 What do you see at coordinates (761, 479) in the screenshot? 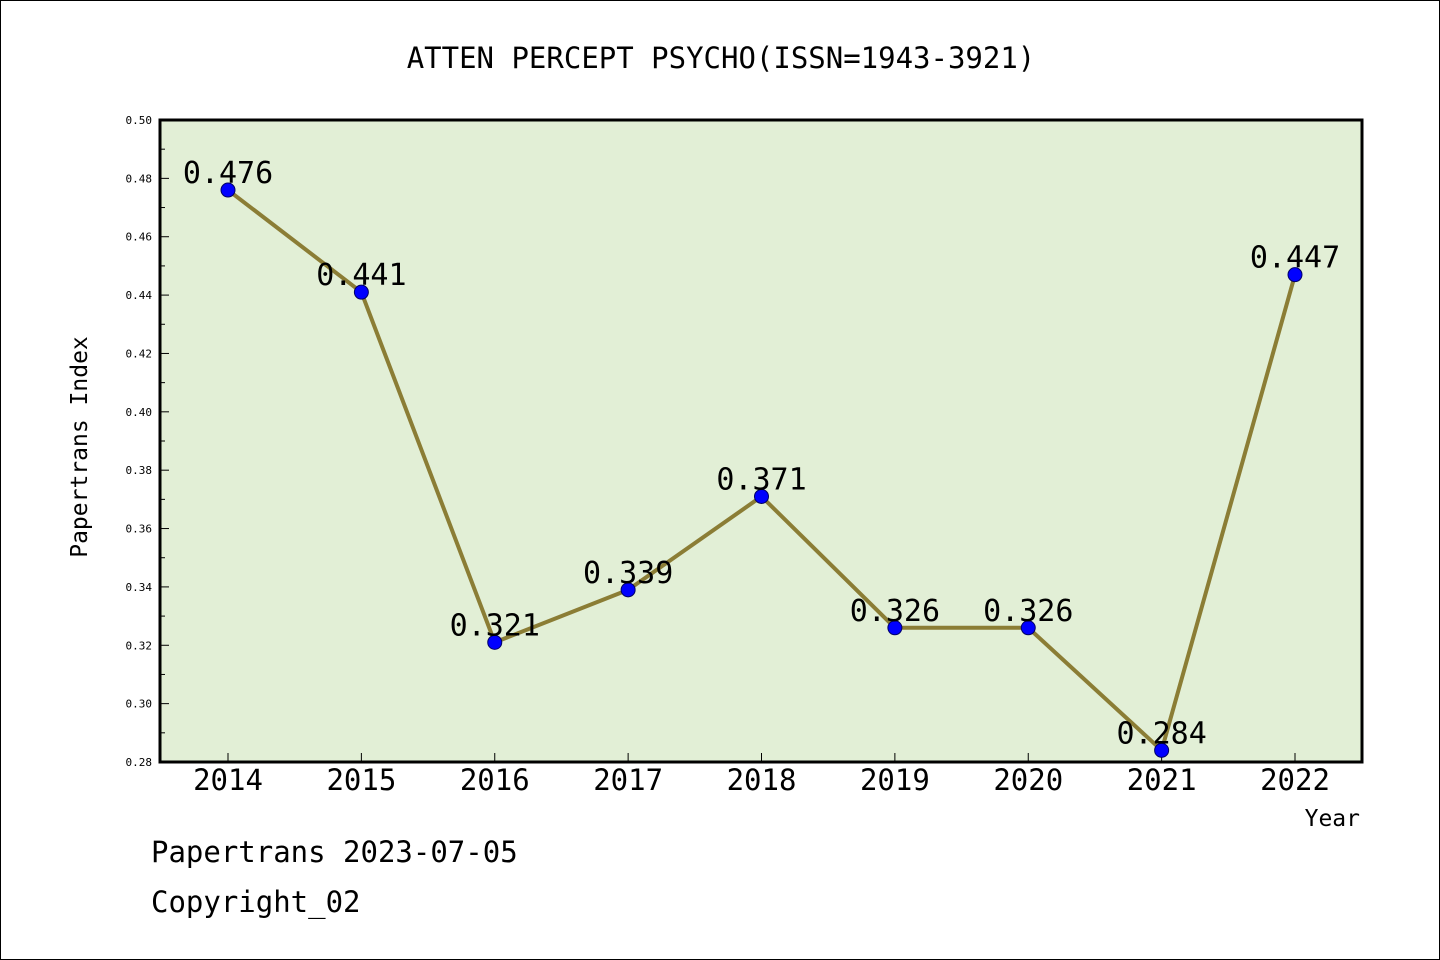
I see `data-label: 0.371` at bounding box center [761, 479].